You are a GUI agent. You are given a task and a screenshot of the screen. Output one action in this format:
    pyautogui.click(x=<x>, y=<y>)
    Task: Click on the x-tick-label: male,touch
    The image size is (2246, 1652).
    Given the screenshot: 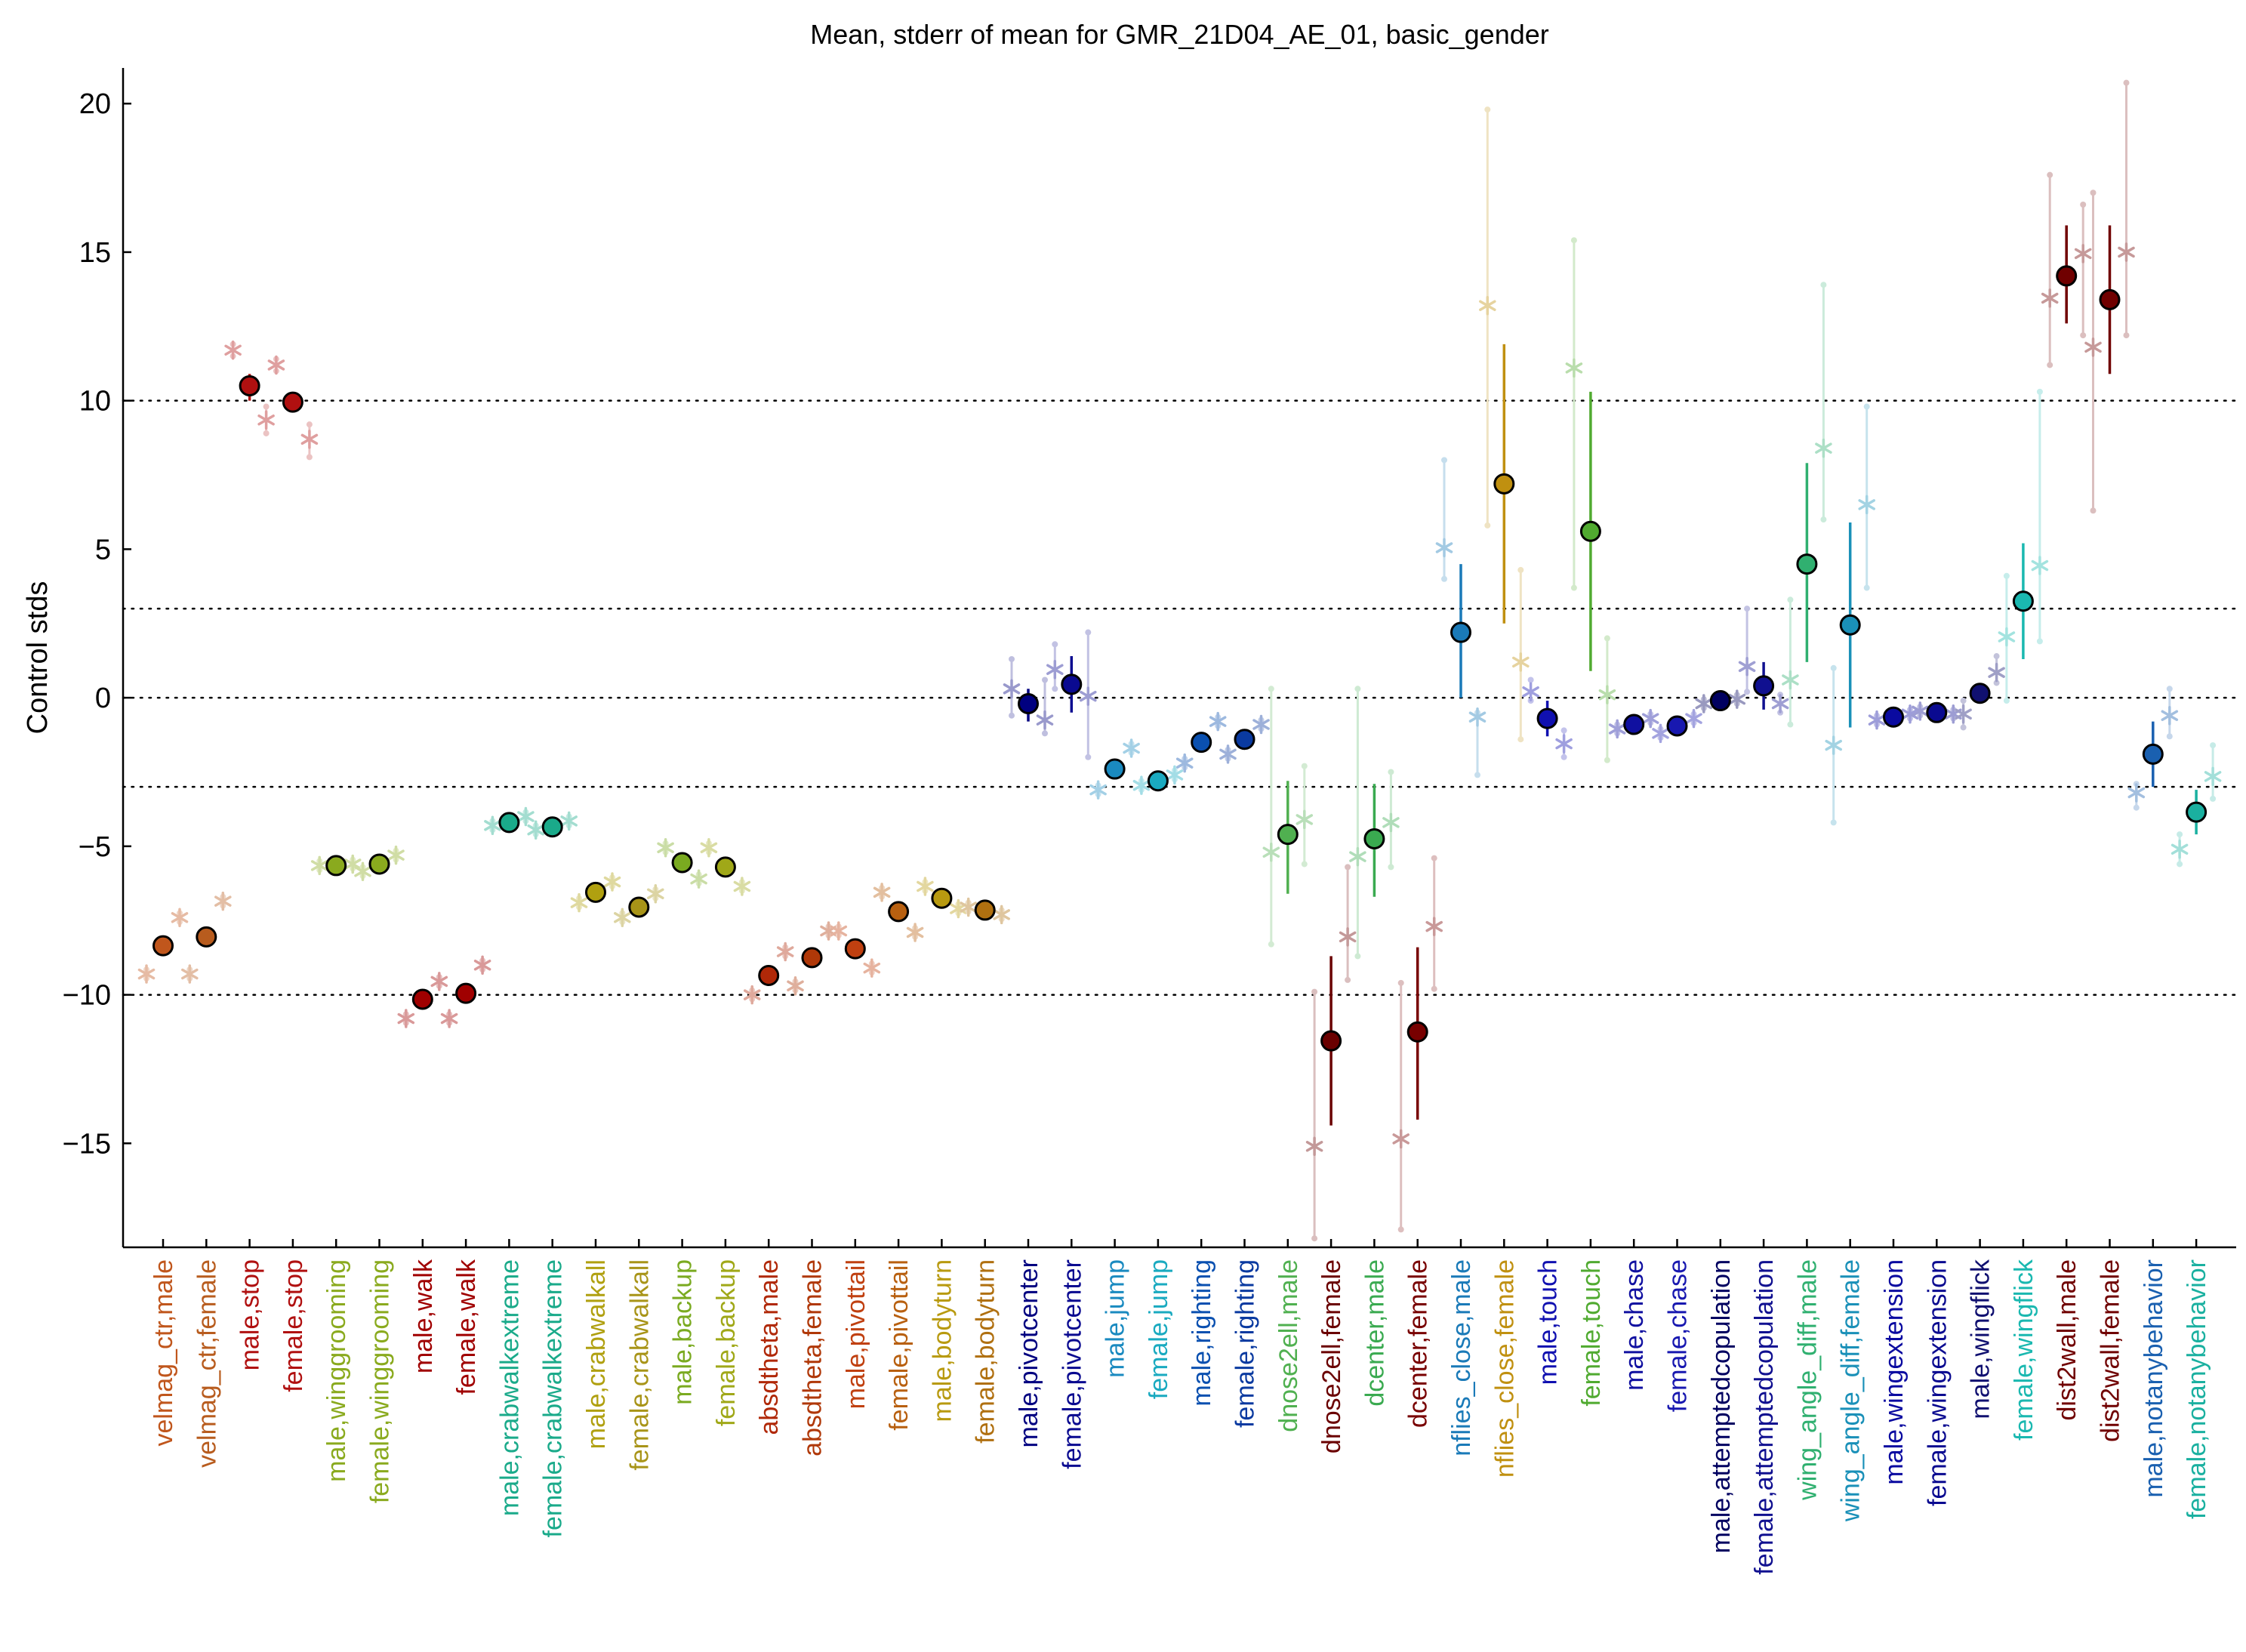 What is the action you would take?
    pyautogui.click(x=1549, y=1322)
    